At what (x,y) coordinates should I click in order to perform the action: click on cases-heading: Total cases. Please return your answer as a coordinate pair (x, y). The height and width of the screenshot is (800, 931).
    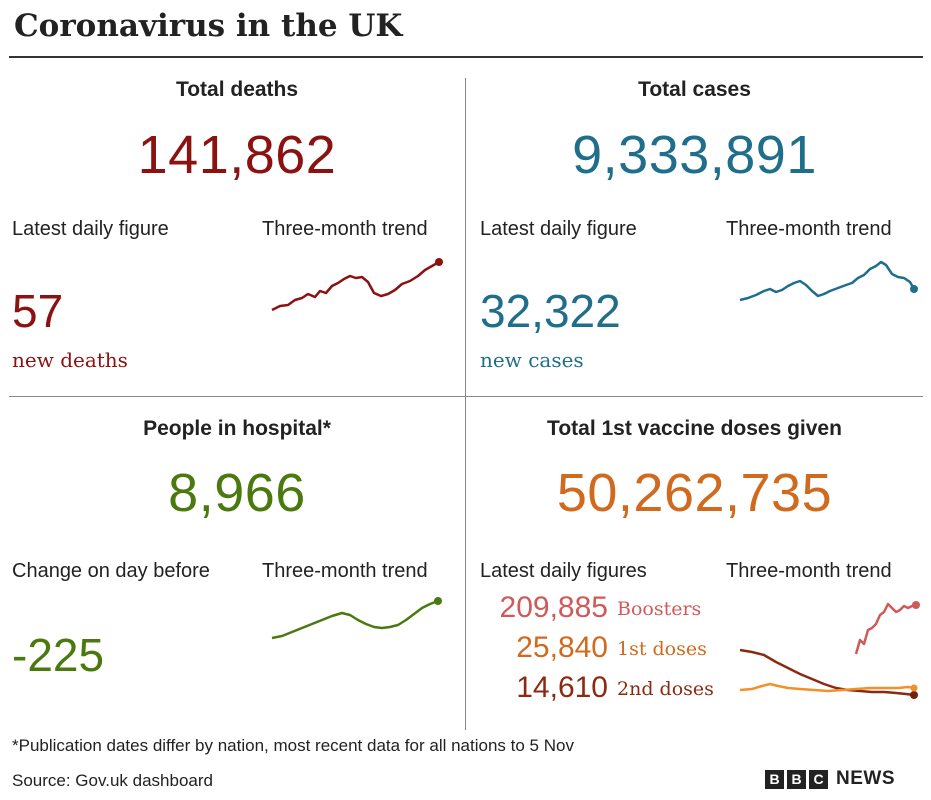
    Looking at the image, I should click on (694, 89).